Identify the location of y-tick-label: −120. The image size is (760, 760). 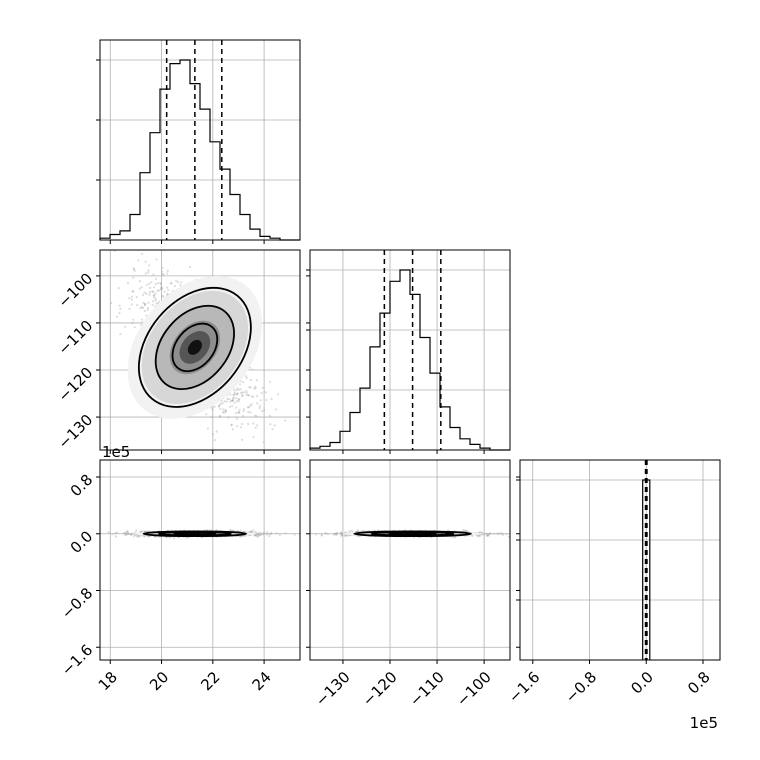
(76, 385).